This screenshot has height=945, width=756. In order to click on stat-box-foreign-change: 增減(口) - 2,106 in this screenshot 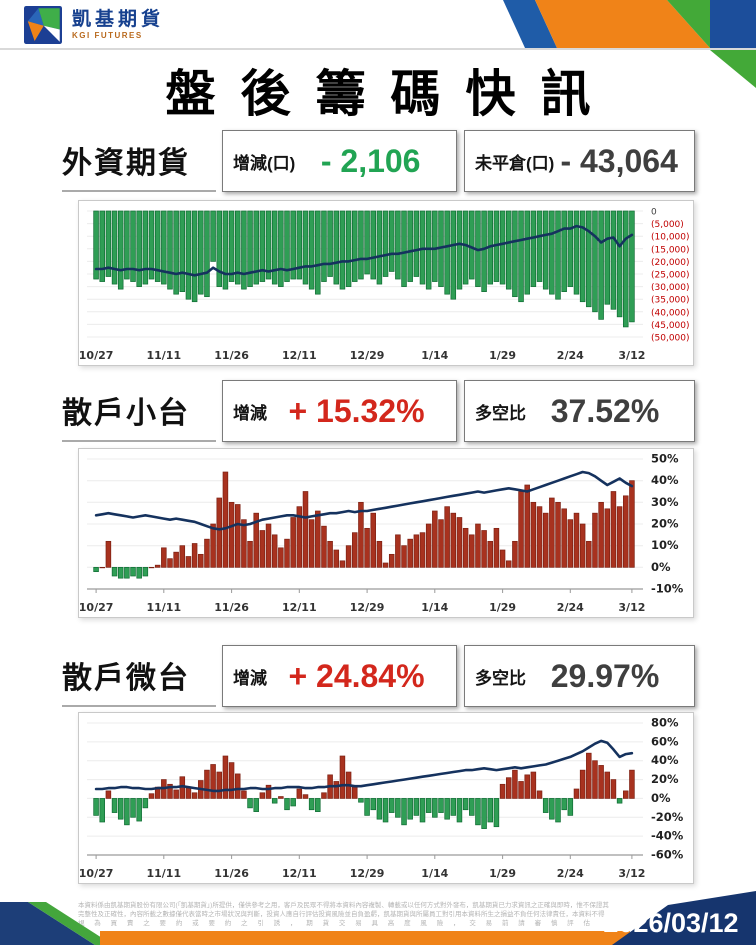, I will do `click(339, 161)`.